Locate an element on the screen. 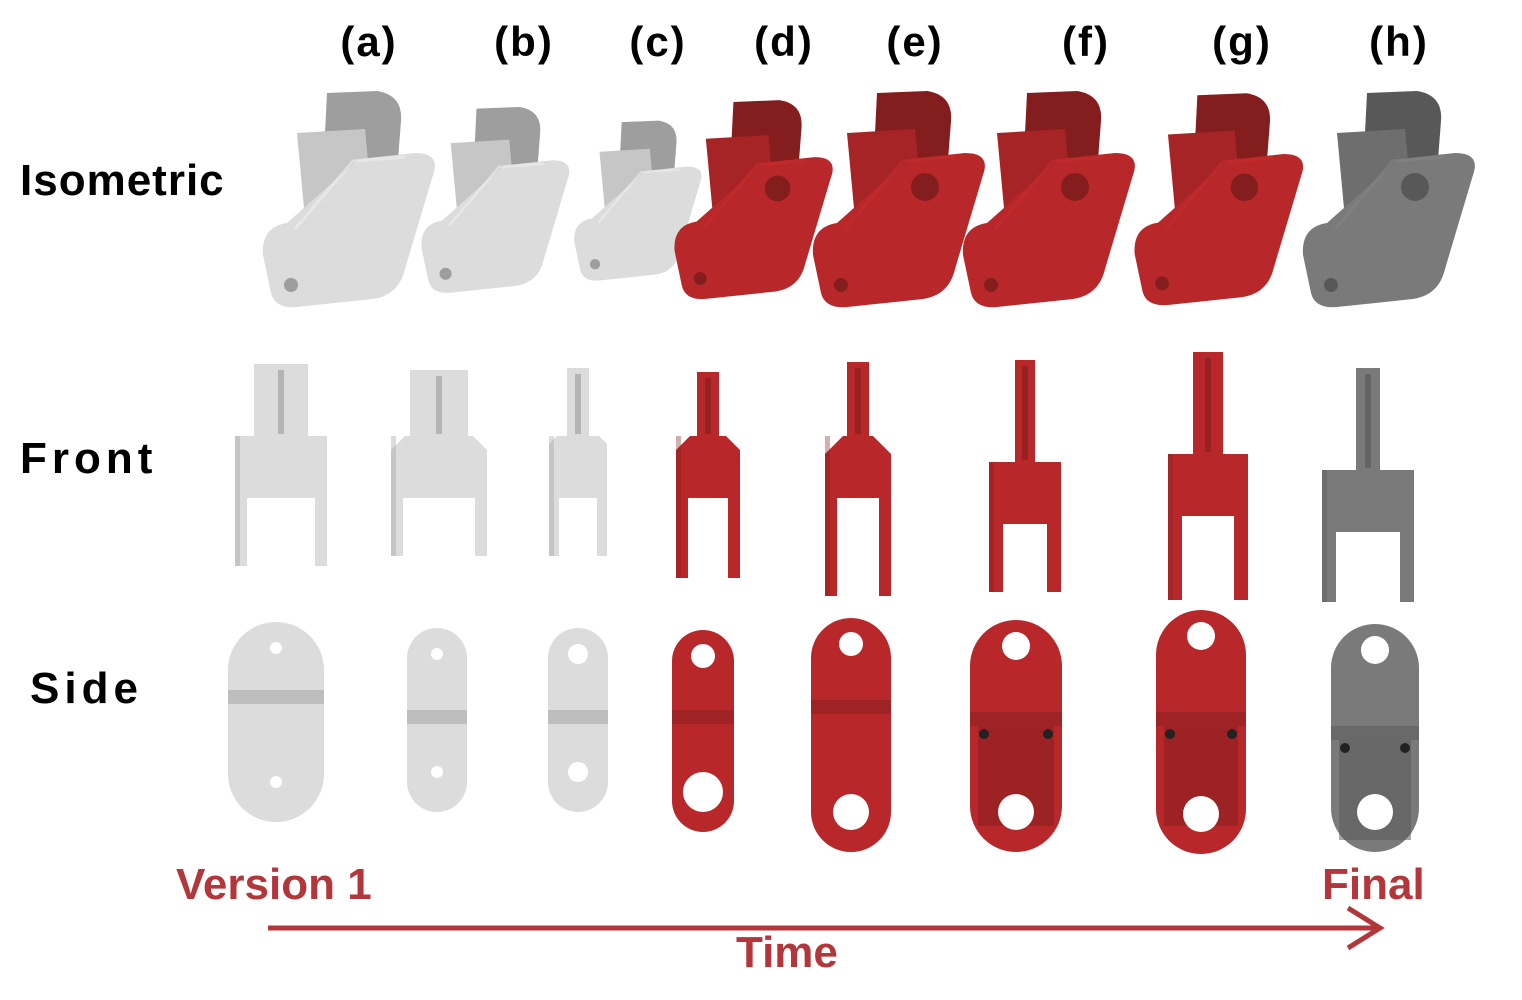 The image size is (1522, 1000). version-1-label: Version 1 is located at coordinates (274, 884).